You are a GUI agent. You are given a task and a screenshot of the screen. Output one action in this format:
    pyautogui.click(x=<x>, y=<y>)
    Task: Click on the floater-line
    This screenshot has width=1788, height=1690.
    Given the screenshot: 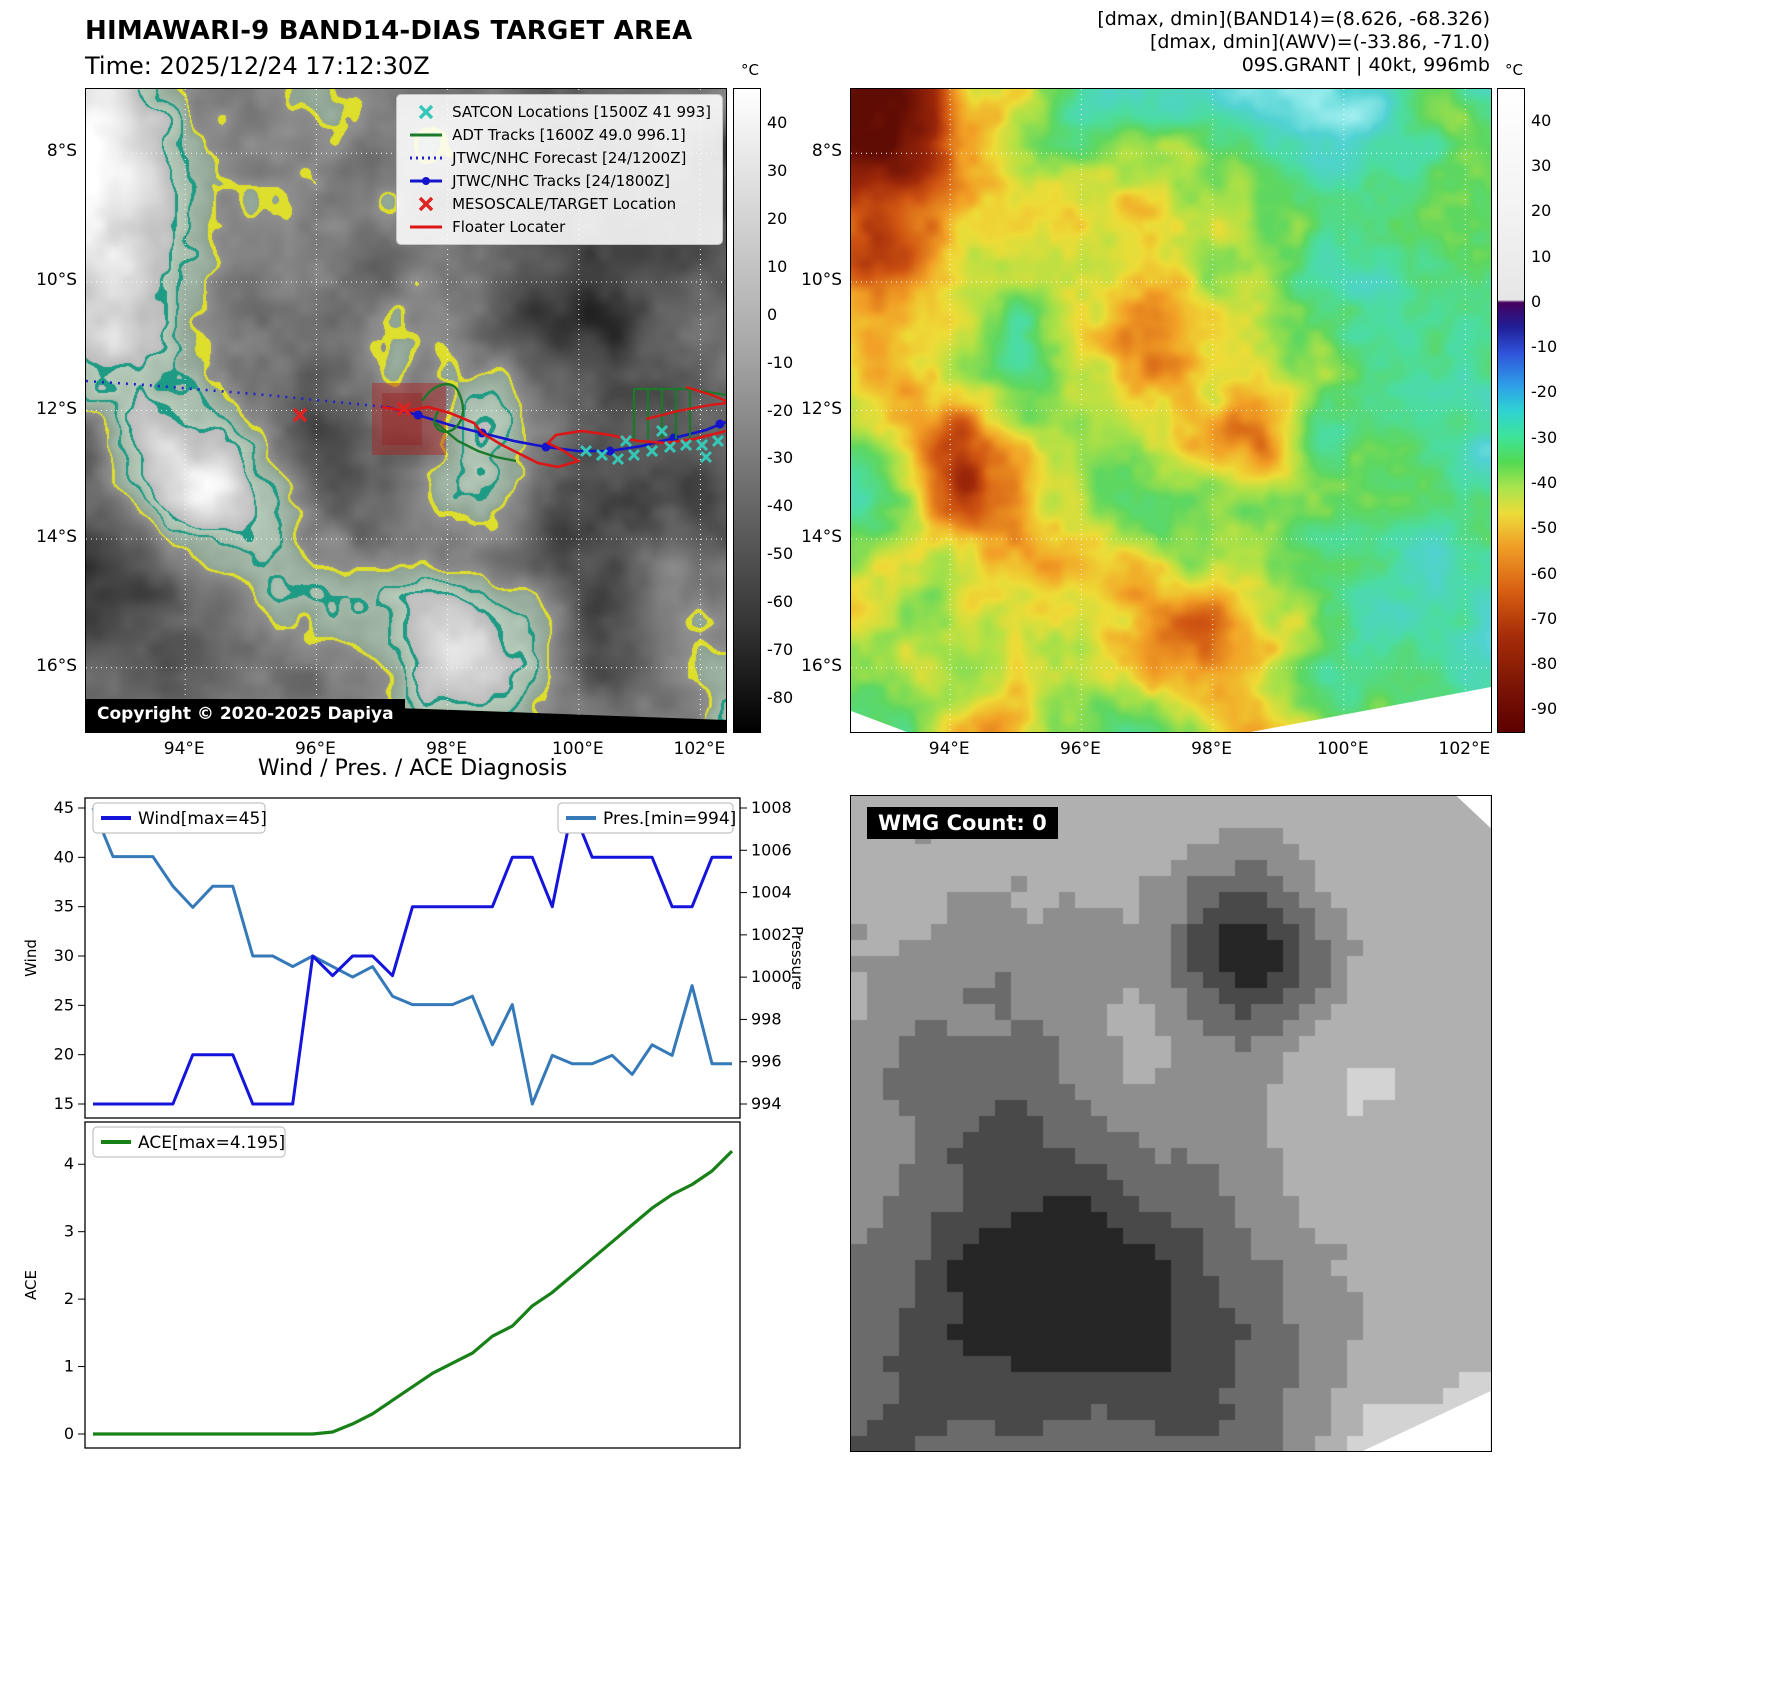 What is the action you would take?
    pyautogui.click(x=553, y=437)
    